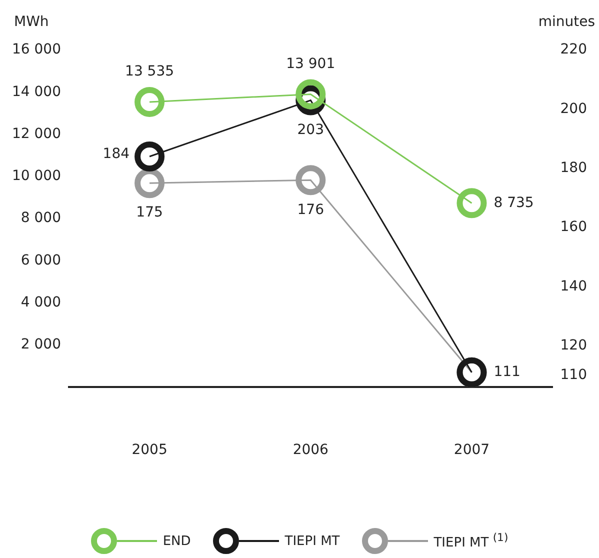  Describe the element at coordinates (471, 541) in the screenshot. I see `legend-label: TIEPI MT $^{(1)}$` at that location.